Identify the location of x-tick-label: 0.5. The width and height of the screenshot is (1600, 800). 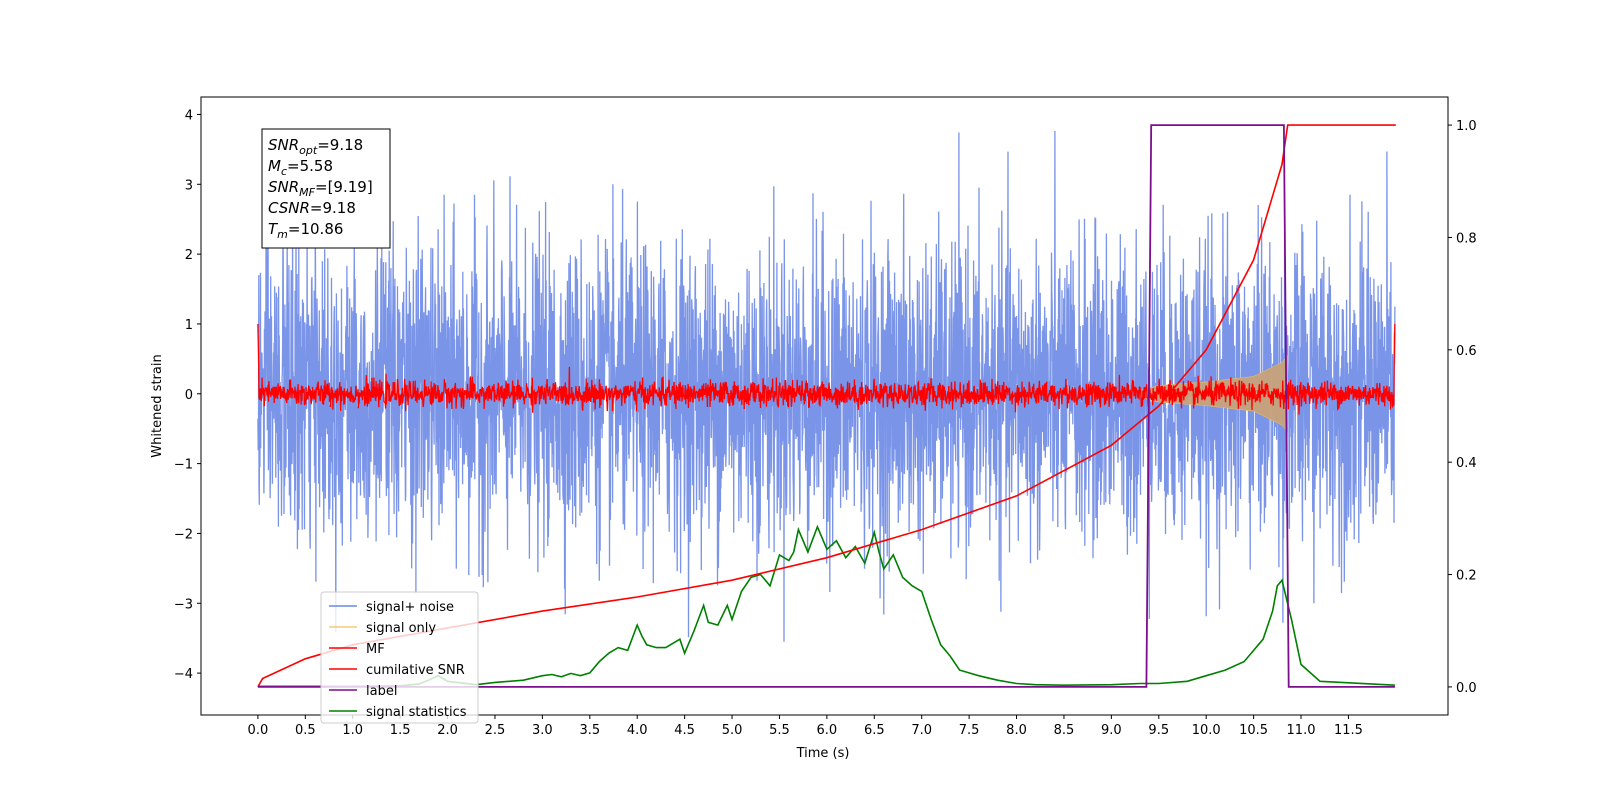
(305, 730).